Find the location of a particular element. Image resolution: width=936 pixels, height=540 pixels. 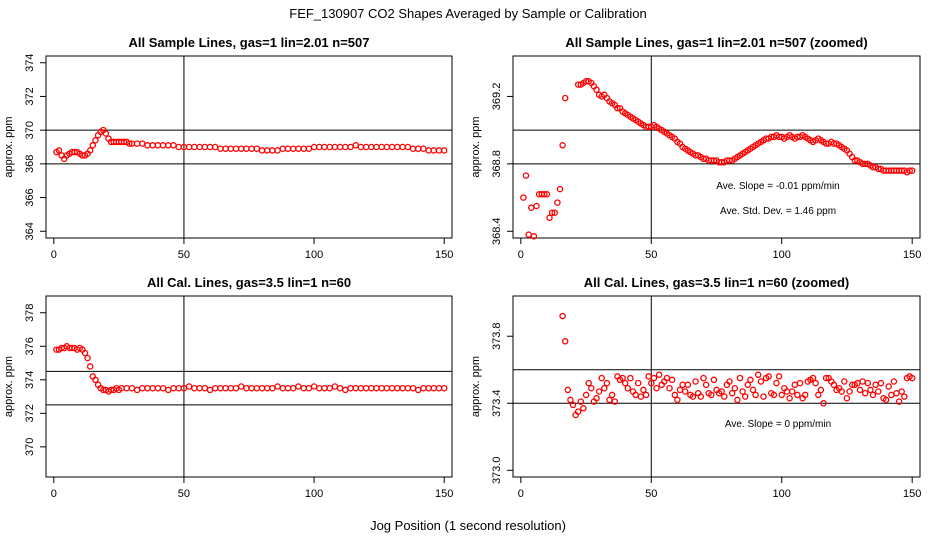

panel-3-y-axis-label: approx. ppm is located at coordinates (9, 386).